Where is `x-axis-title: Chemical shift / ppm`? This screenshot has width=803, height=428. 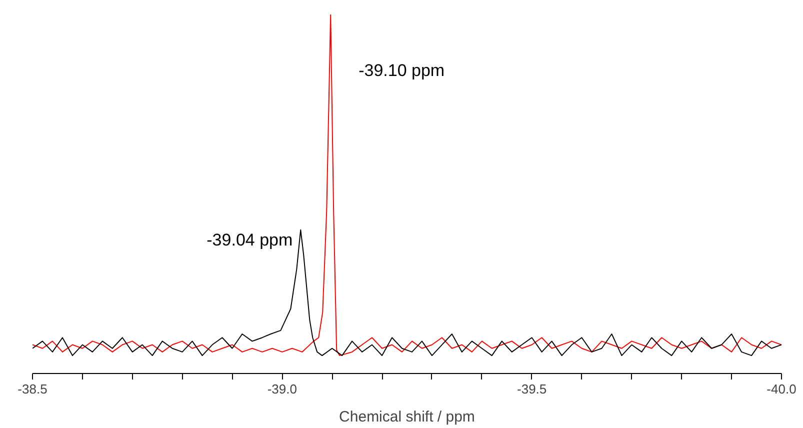 x-axis-title: Chemical shift / ppm is located at coordinates (407, 417).